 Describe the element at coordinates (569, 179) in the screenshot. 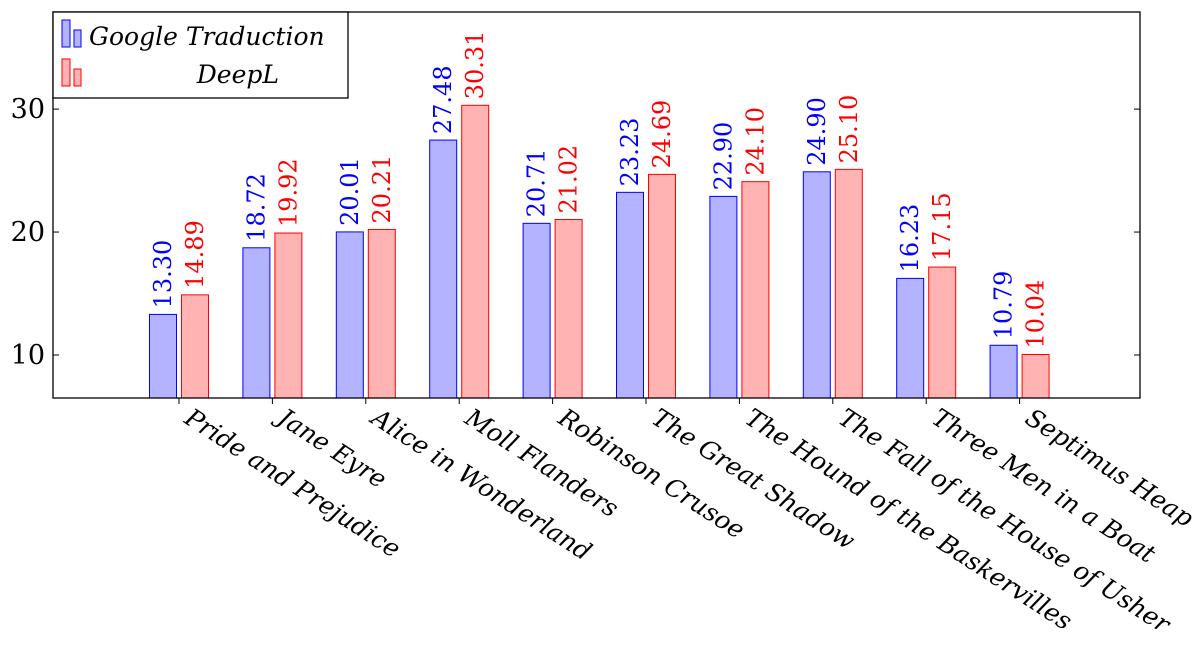

I see `data-label-deepl: 21.02` at that location.